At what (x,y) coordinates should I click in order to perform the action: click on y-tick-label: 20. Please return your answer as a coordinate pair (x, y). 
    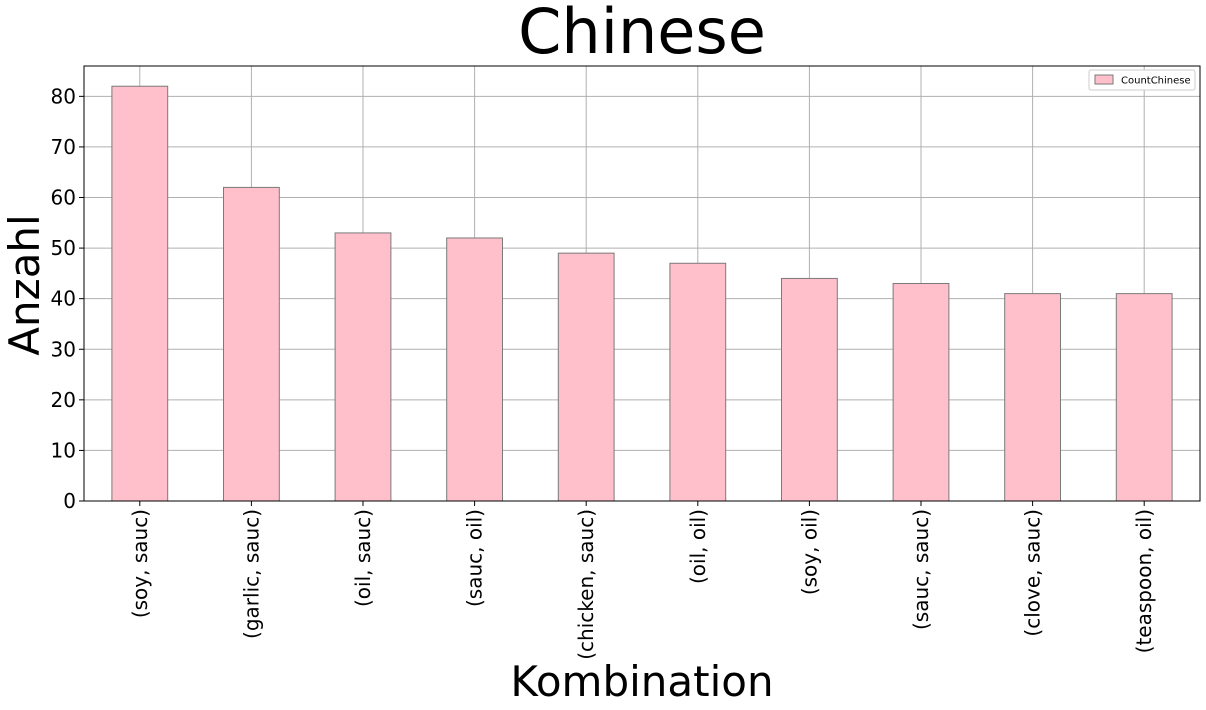
    Looking at the image, I should click on (63, 400).